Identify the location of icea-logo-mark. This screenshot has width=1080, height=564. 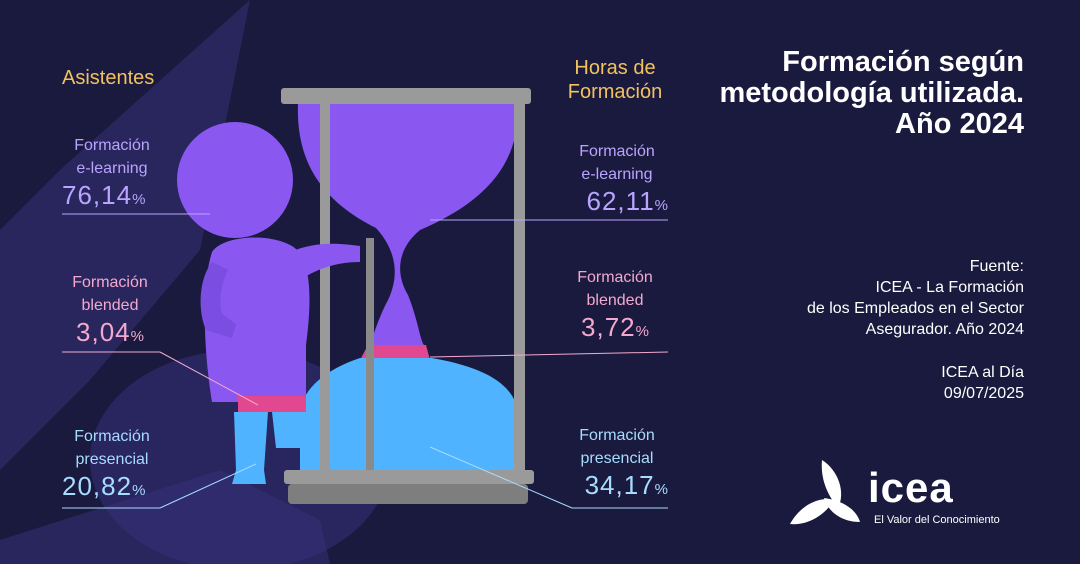
(825, 492).